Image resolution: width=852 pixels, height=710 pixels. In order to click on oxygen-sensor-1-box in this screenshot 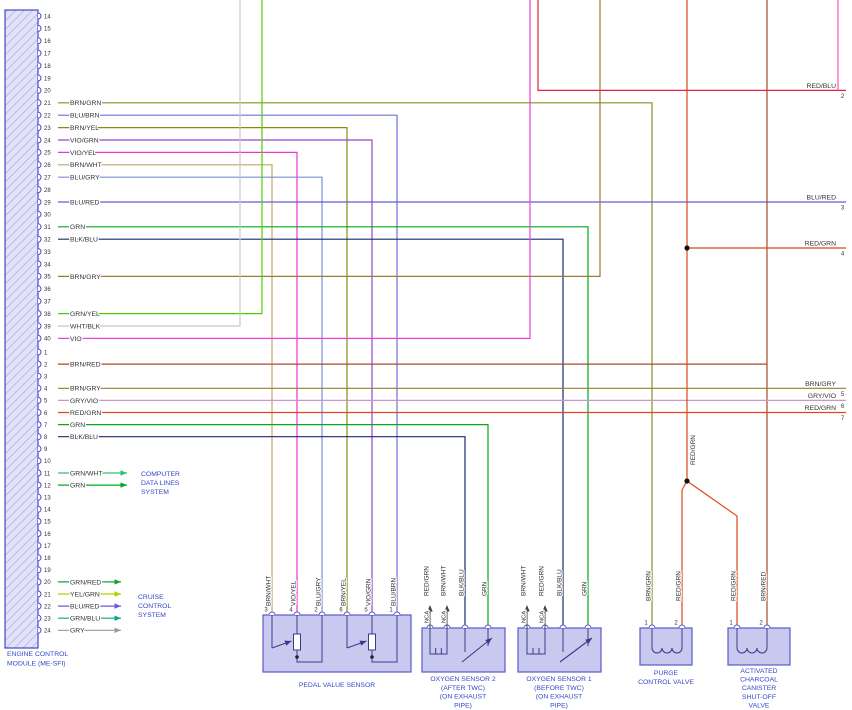, I will do `click(559, 650)`.